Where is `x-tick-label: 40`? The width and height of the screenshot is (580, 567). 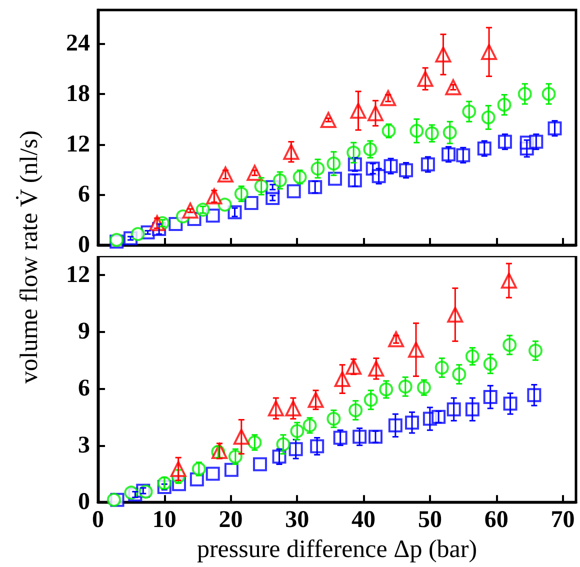
x-tick-label: 40 is located at coordinates (364, 520).